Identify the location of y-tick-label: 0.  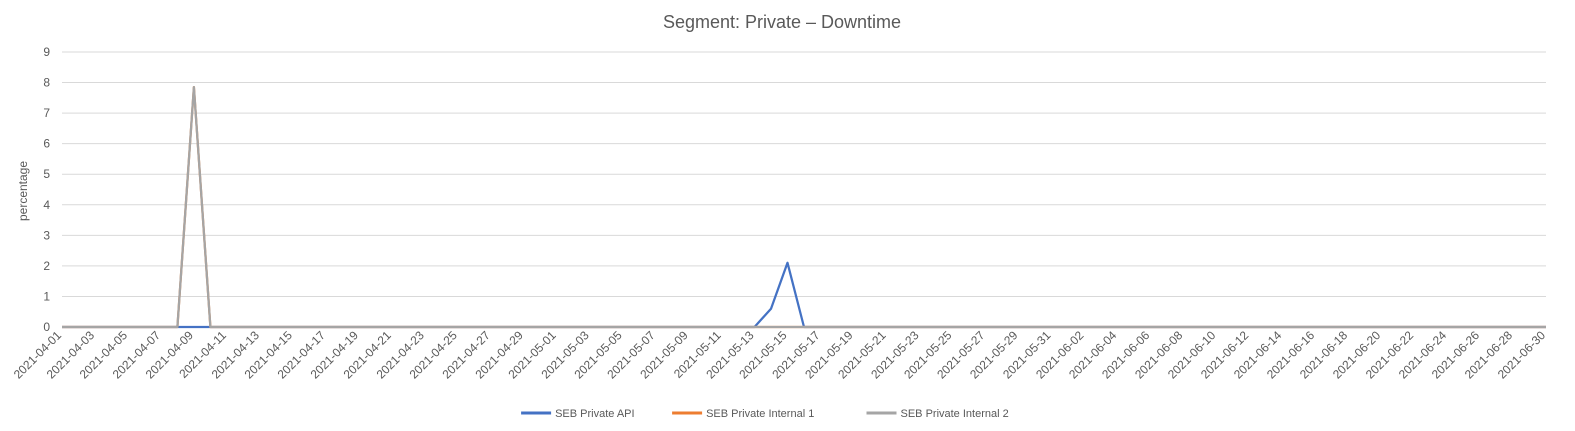
(46, 327).